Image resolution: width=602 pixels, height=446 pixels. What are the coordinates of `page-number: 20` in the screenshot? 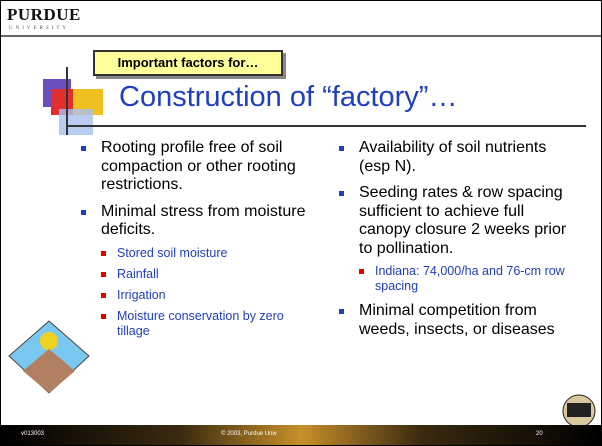 It's located at (539, 434).